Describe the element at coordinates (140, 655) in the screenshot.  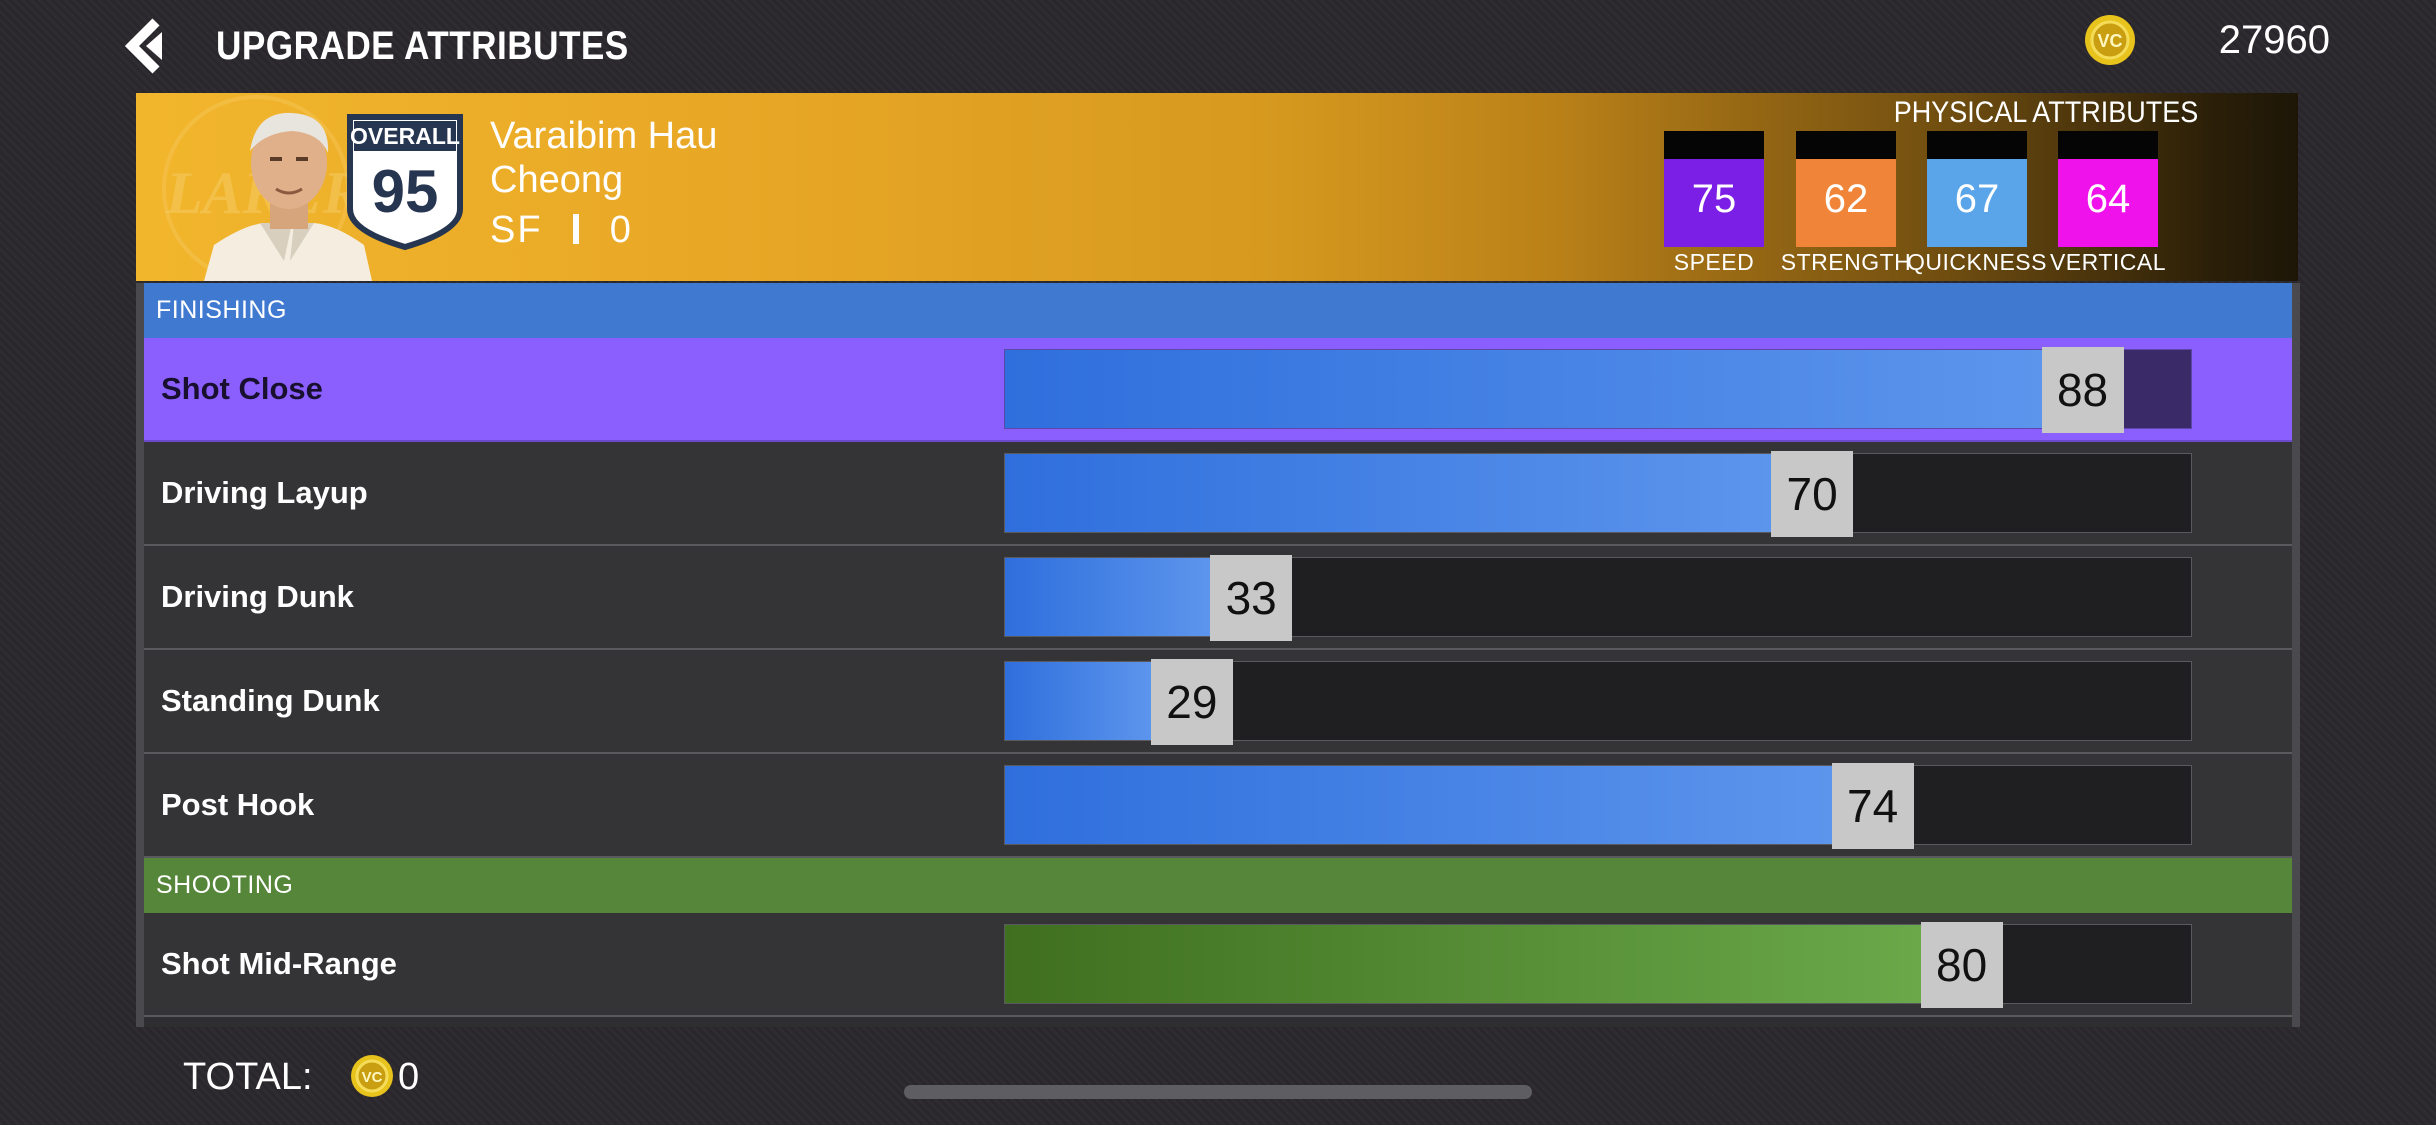
I see `list-left-edge` at that location.